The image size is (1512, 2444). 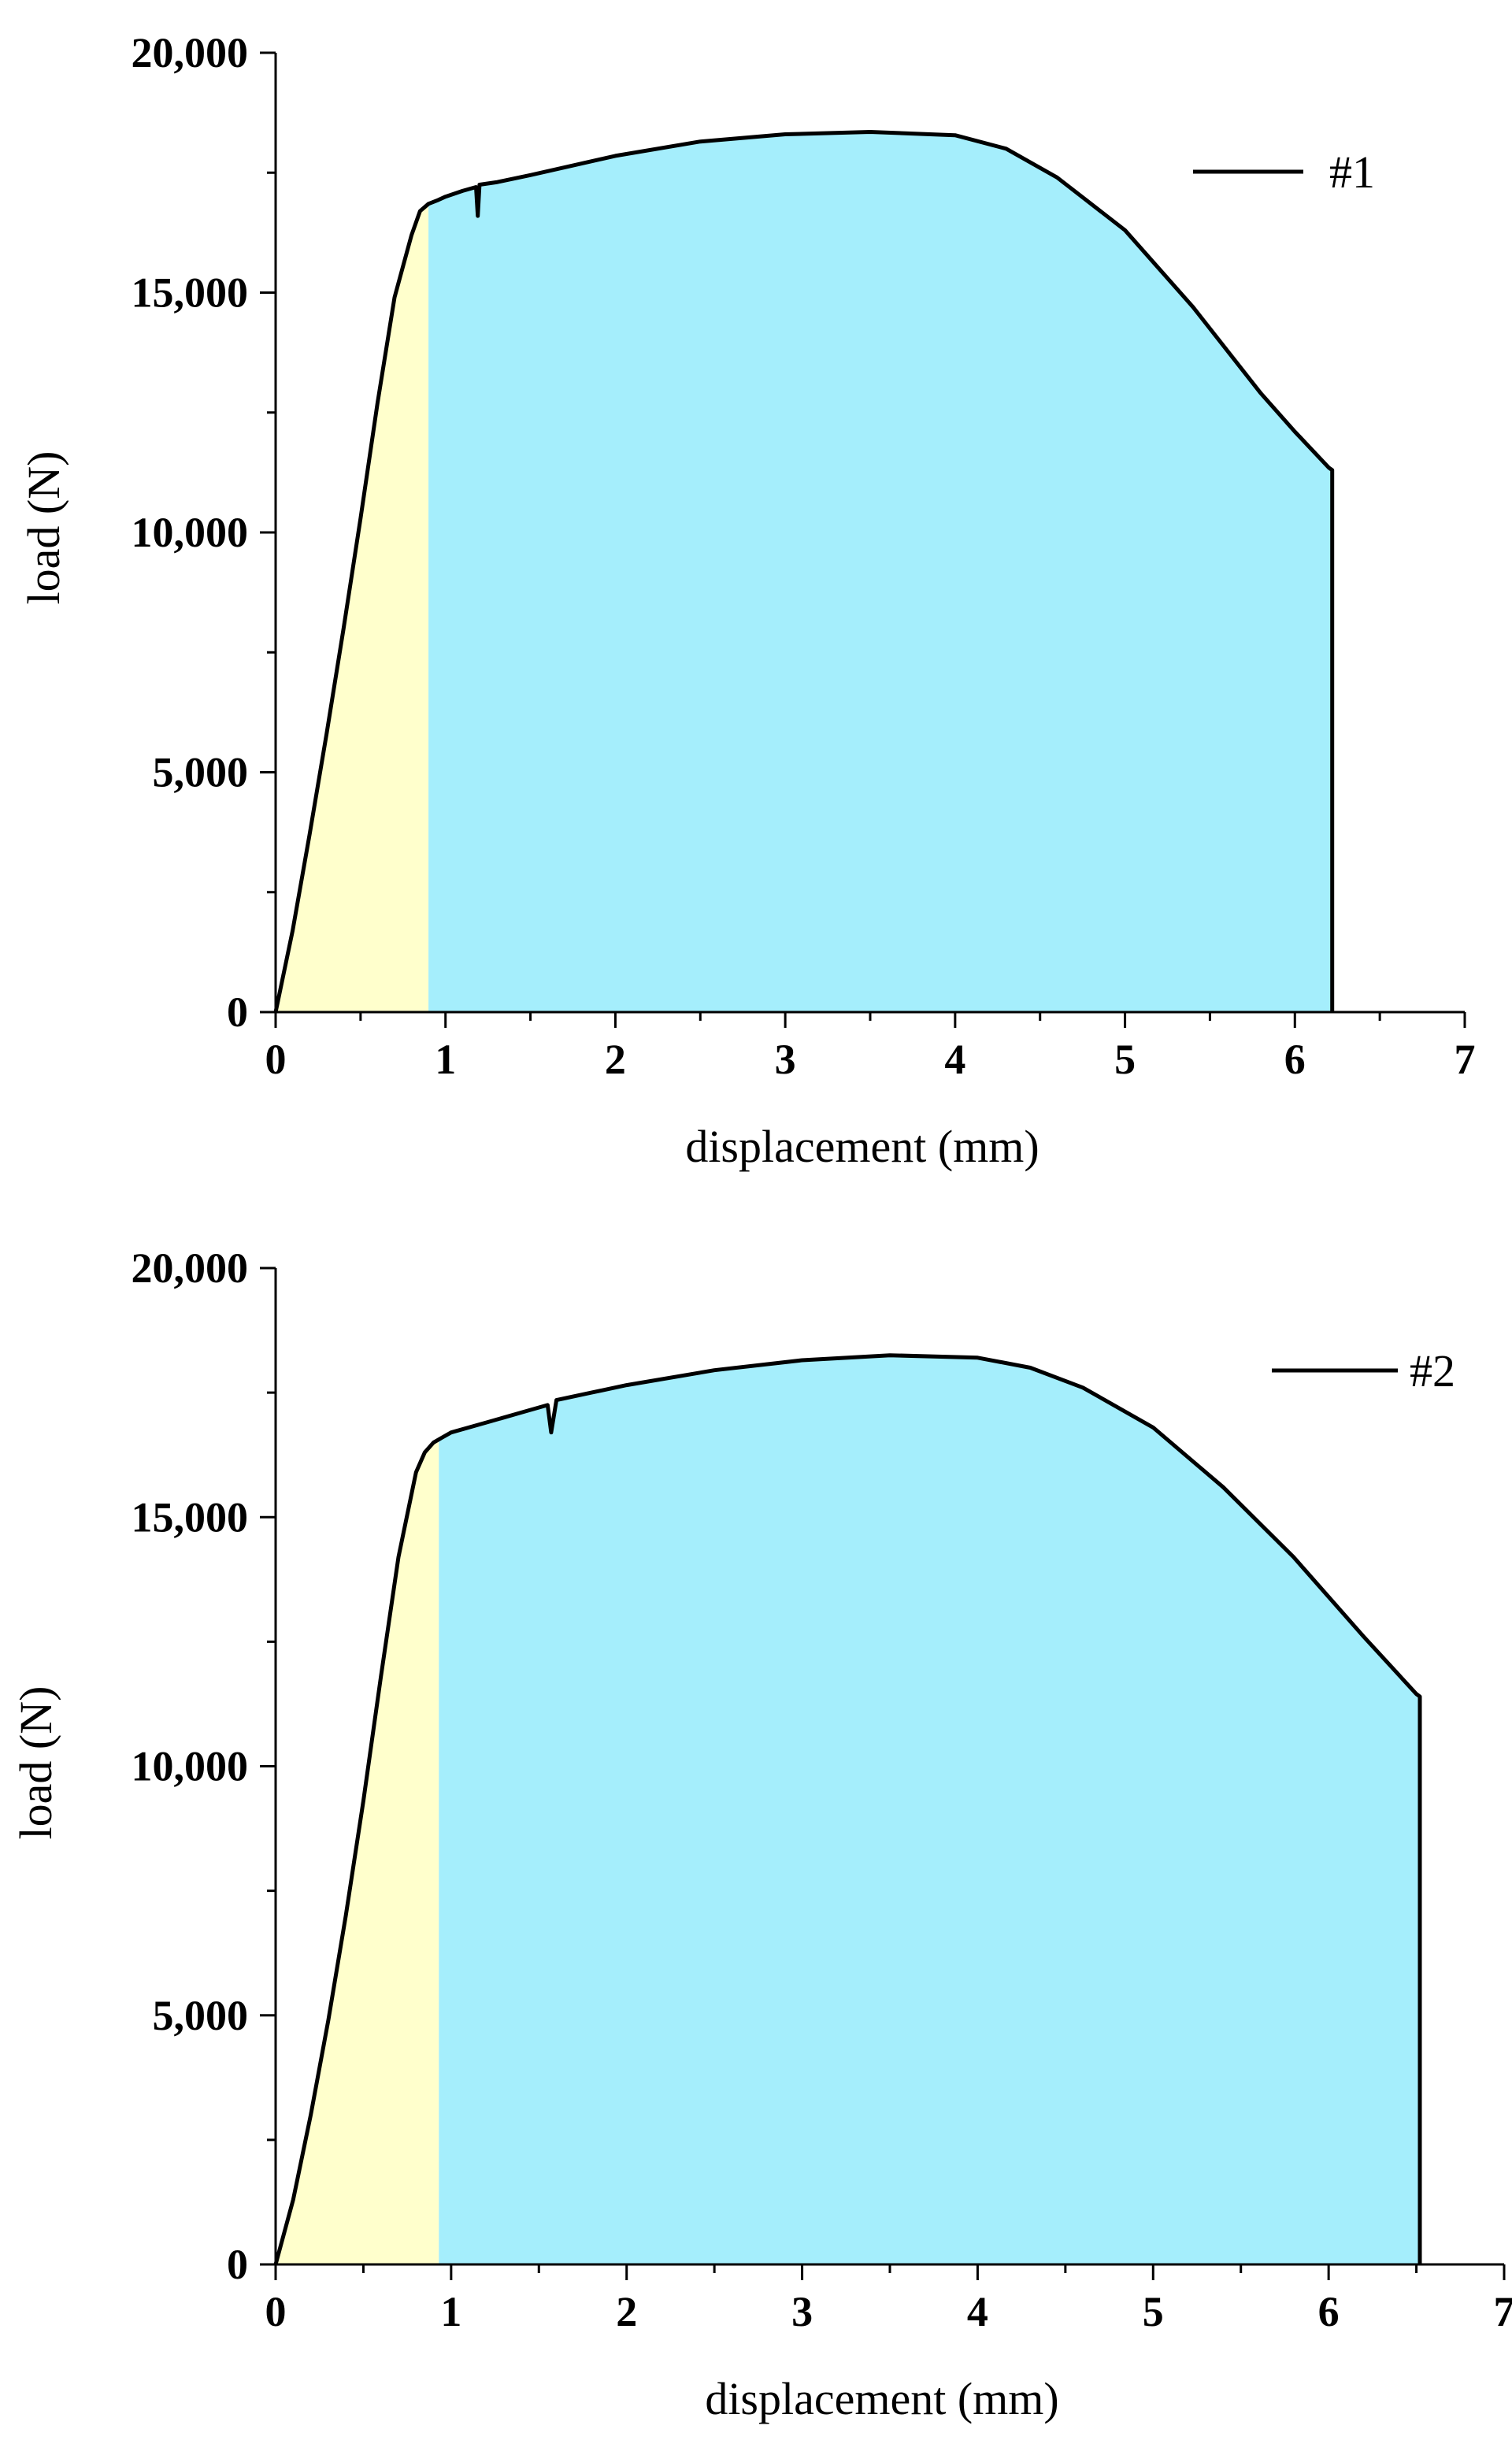 What do you see at coordinates (1432, 1370) in the screenshot?
I see `legend-label: #2` at bounding box center [1432, 1370].